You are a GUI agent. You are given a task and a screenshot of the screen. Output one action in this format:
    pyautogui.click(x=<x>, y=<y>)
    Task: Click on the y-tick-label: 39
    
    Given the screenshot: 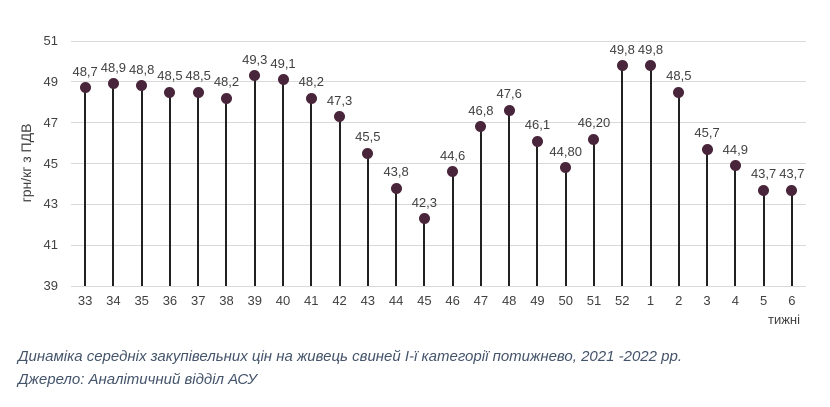 What is the action you would take?
    pyautogui.click(x=50, y=285)
    